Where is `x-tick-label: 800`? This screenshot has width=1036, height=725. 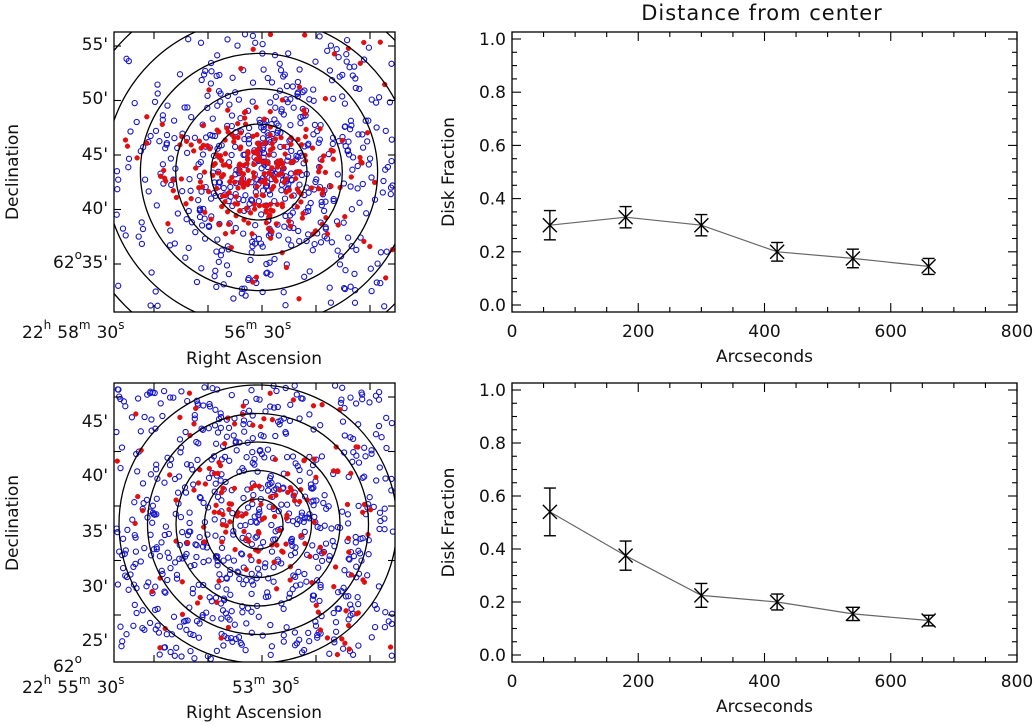 x-tick-label: 800 is located at coordinates (1017, 332).